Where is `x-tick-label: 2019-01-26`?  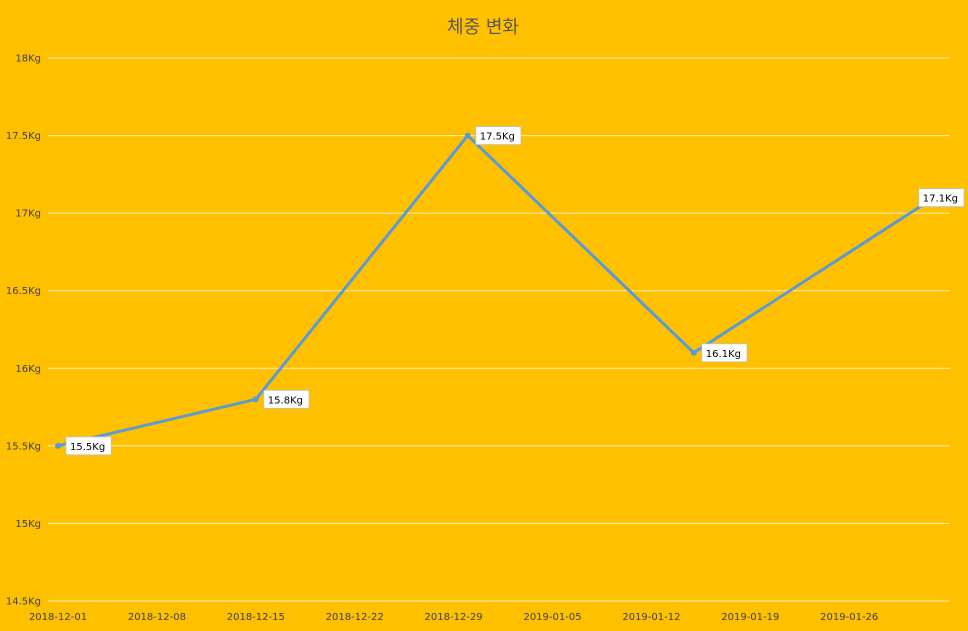 x-tick-label: 2019-01-26 is located at coordinates (849, 617).